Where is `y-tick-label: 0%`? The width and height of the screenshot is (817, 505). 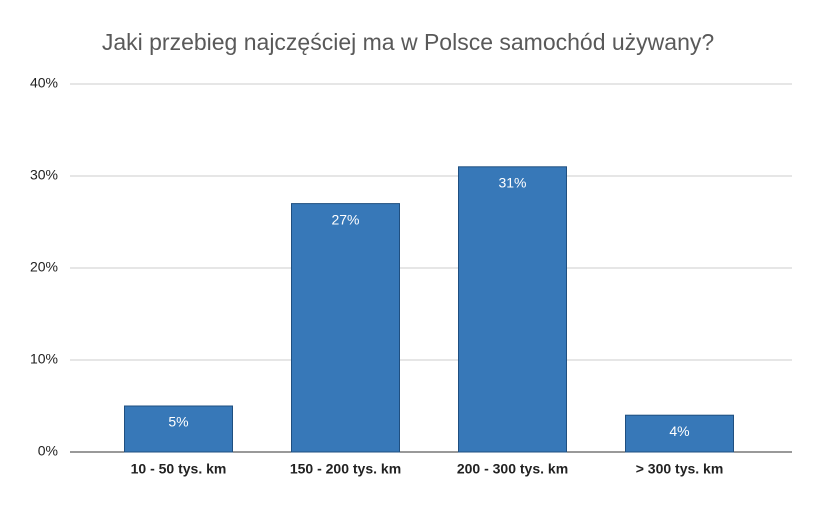 y-tick-label: 0% is located at coordinates (48, 451).